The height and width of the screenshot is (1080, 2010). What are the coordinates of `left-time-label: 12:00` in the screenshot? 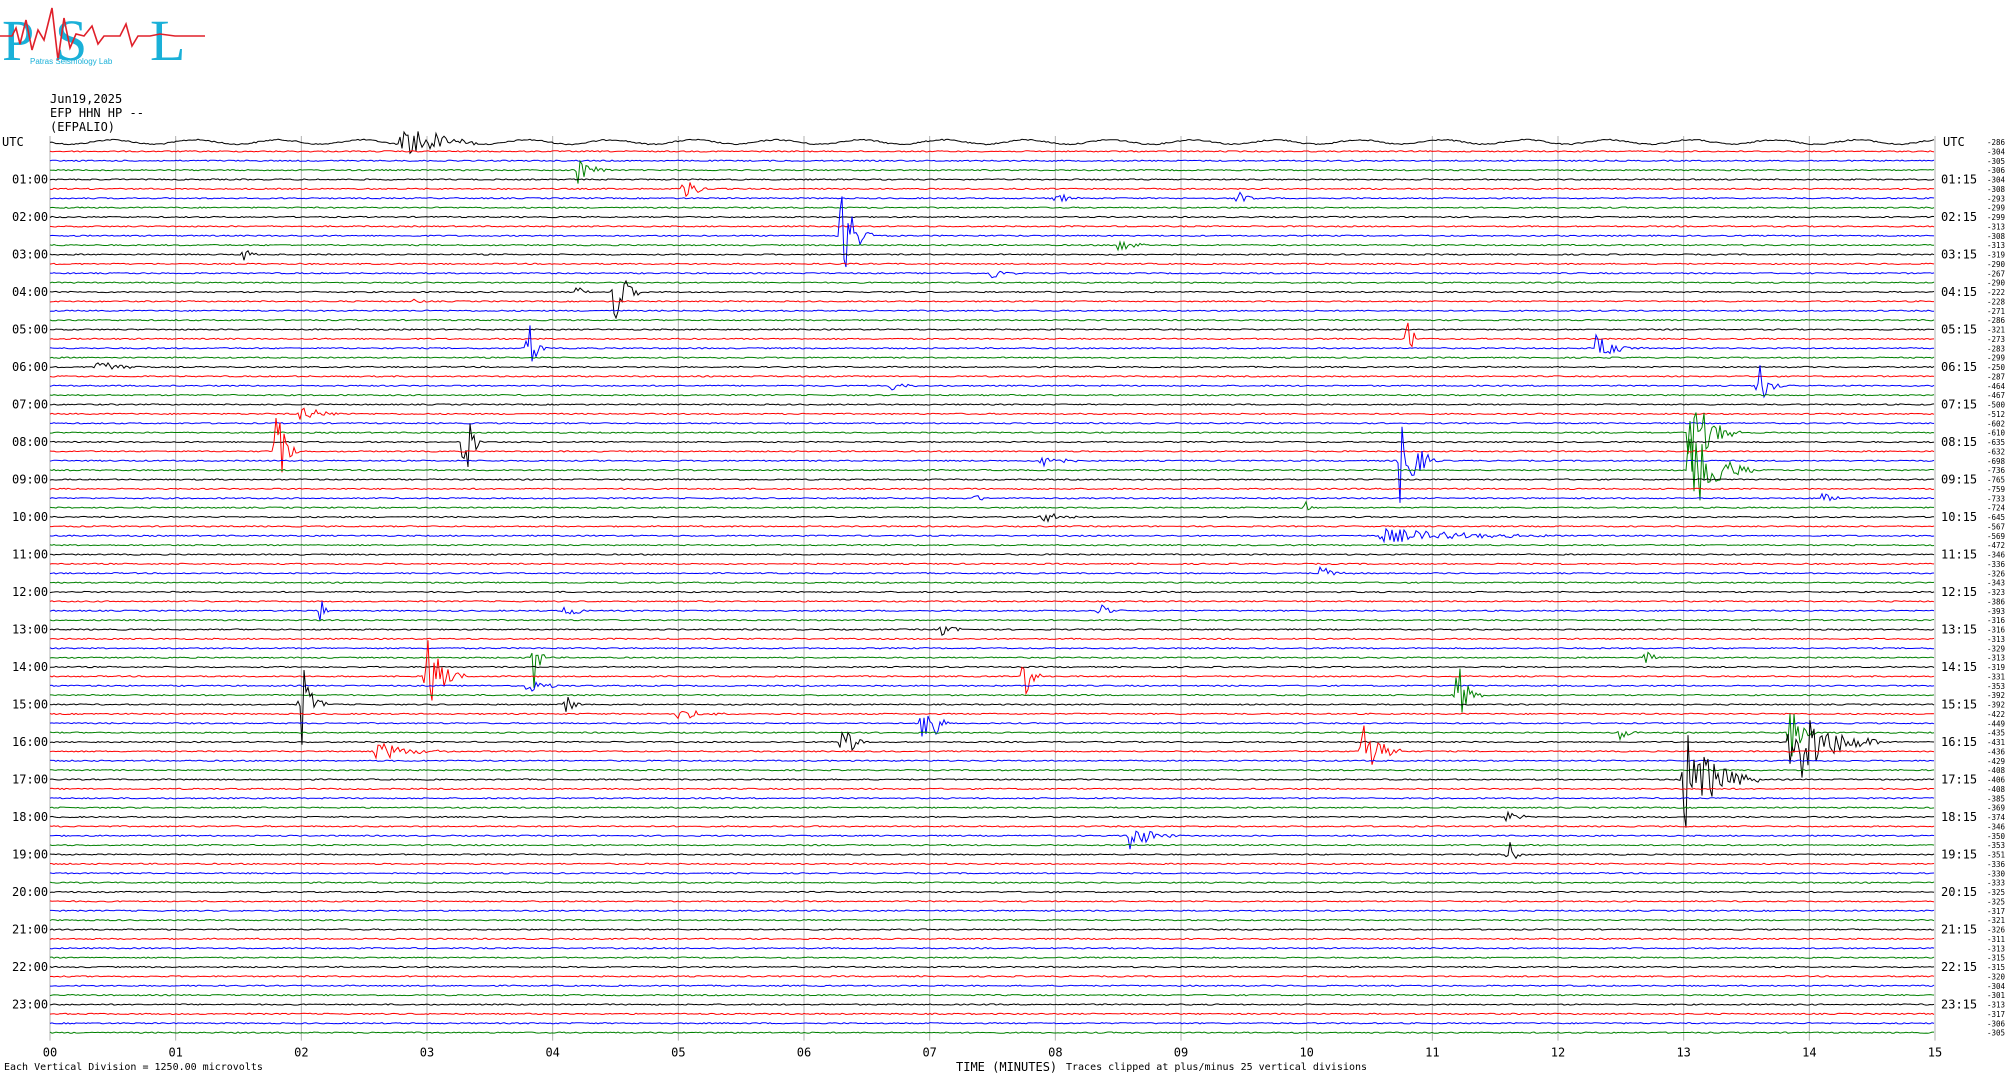 It's located at (30, 592).